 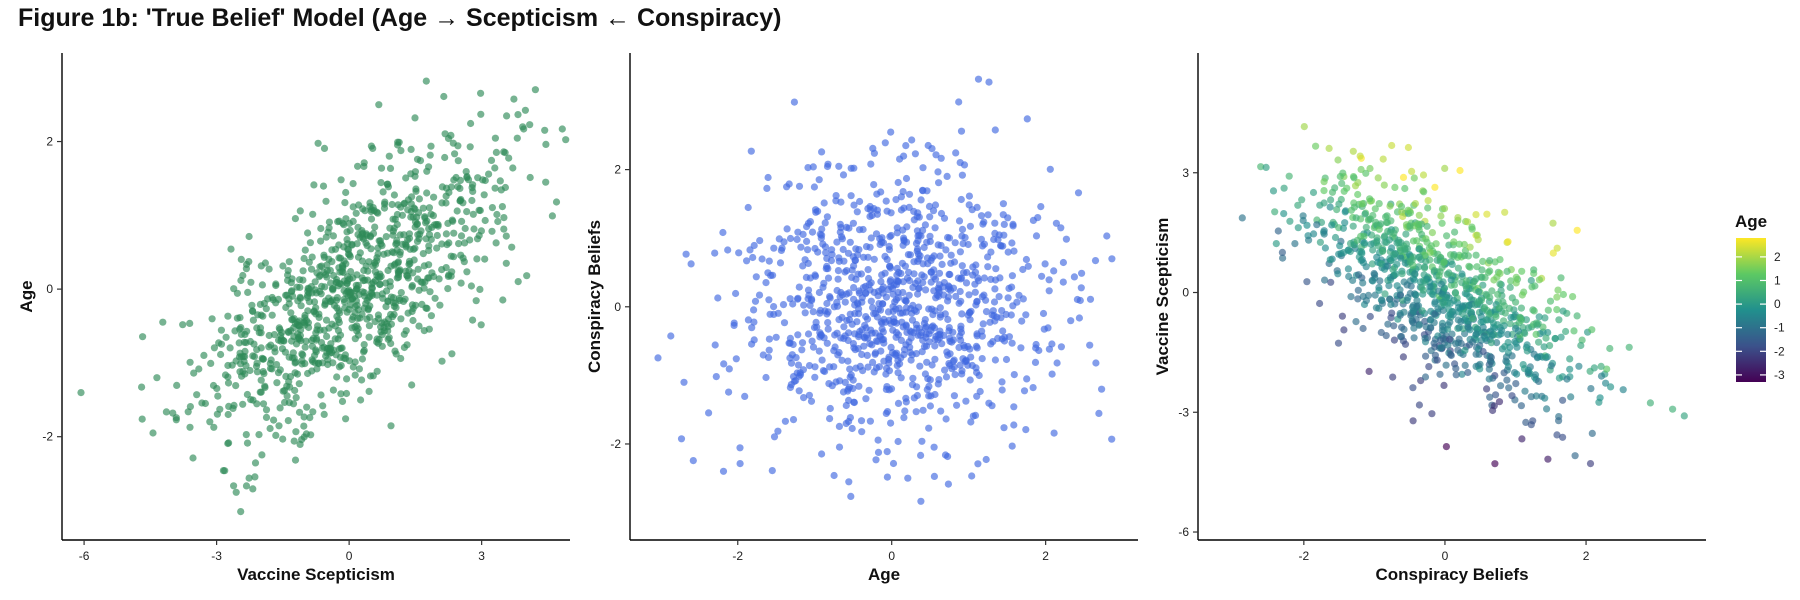 What do you see at coordinates (49, 142) in the screenshot?
I see `y-tick-label: 2` at bounding box center [49, 142].